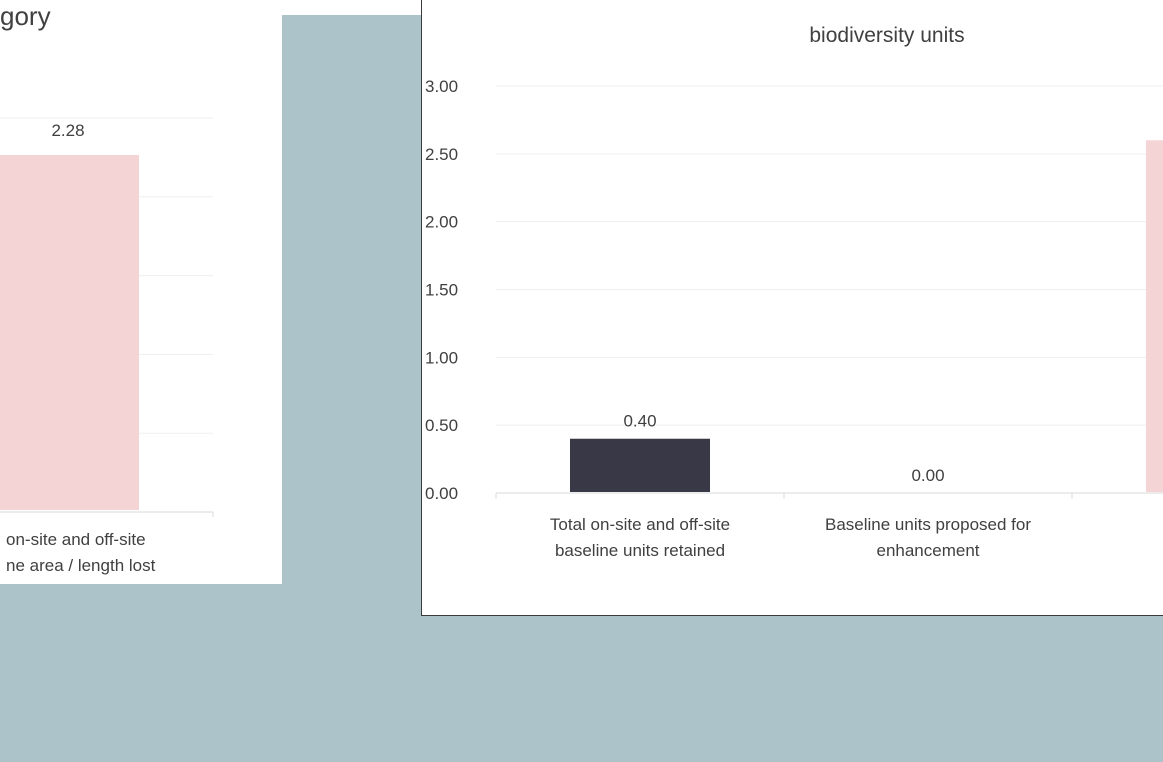 The height and width of the screenshot is (762, 1163). What do you see at coordinates (928, 524) in the screenshot?
I see `x-tick-label: Baseline units proposed for` at bounding box center [928, 524].